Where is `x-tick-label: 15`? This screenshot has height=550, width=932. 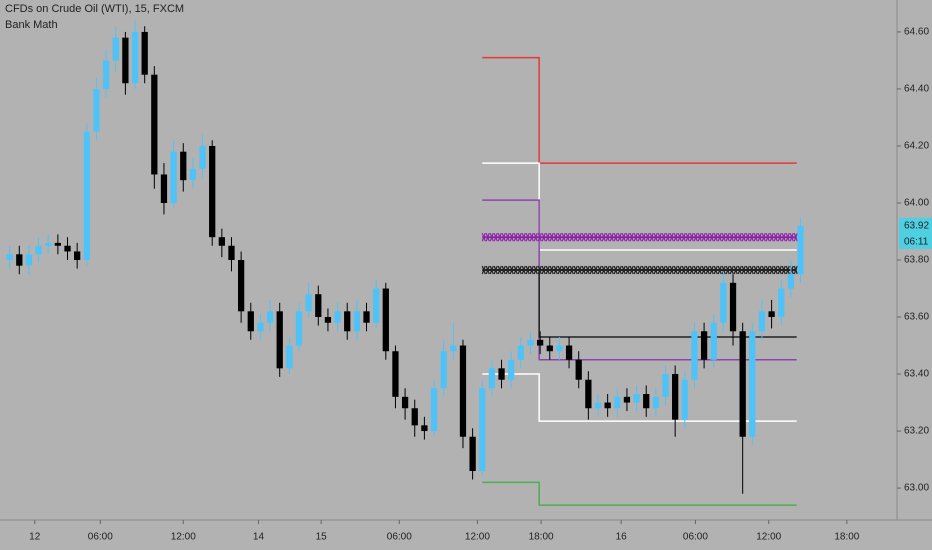 x-tick-label: 15 is located at coordinates (322, 537).